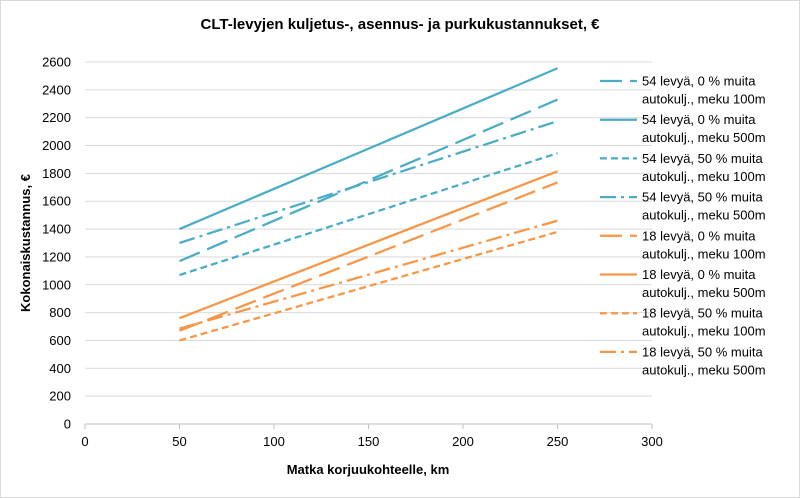 This screenshot has width=800, height=498. I want to click on legend-entry-1: 54 levyä, 0 % muita autokulj., meku 100m, so click(704, 90).